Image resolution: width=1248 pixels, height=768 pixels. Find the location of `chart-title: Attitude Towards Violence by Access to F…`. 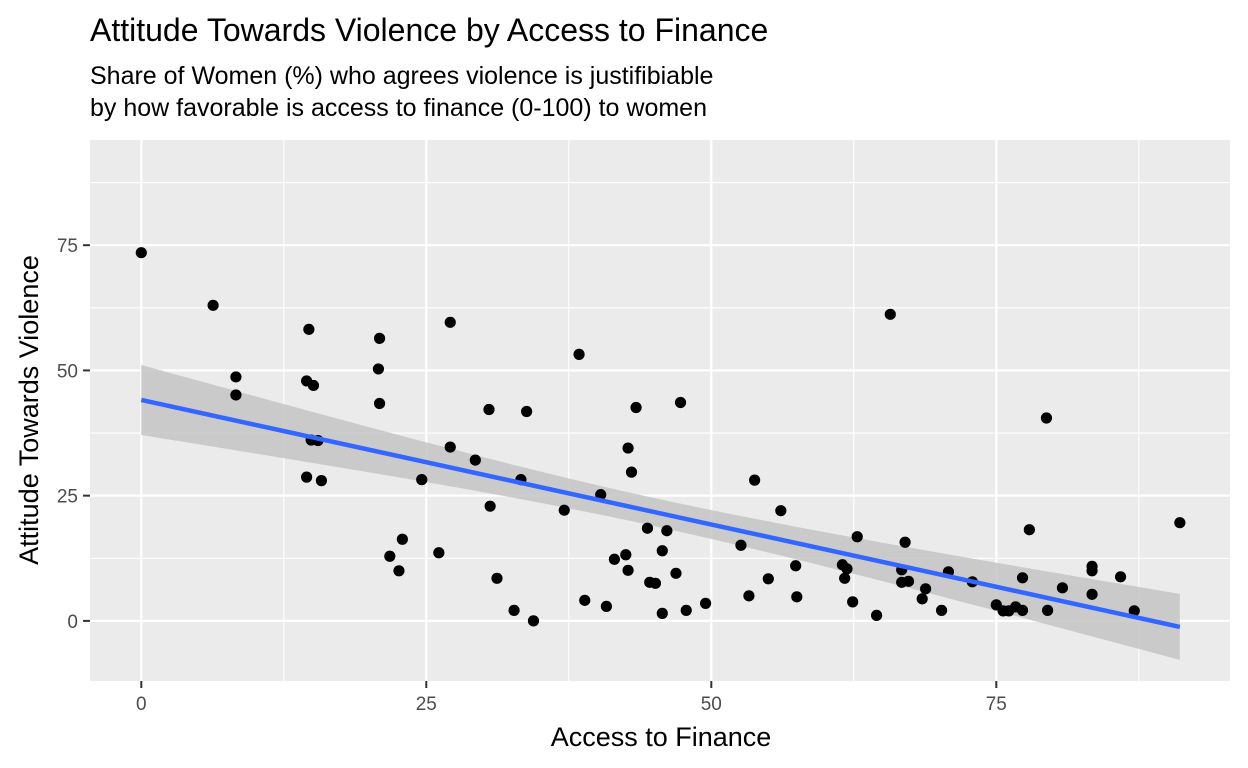

chart-title: Attitude Towards Violence by Access to F… is located at coordinates (429, 30).